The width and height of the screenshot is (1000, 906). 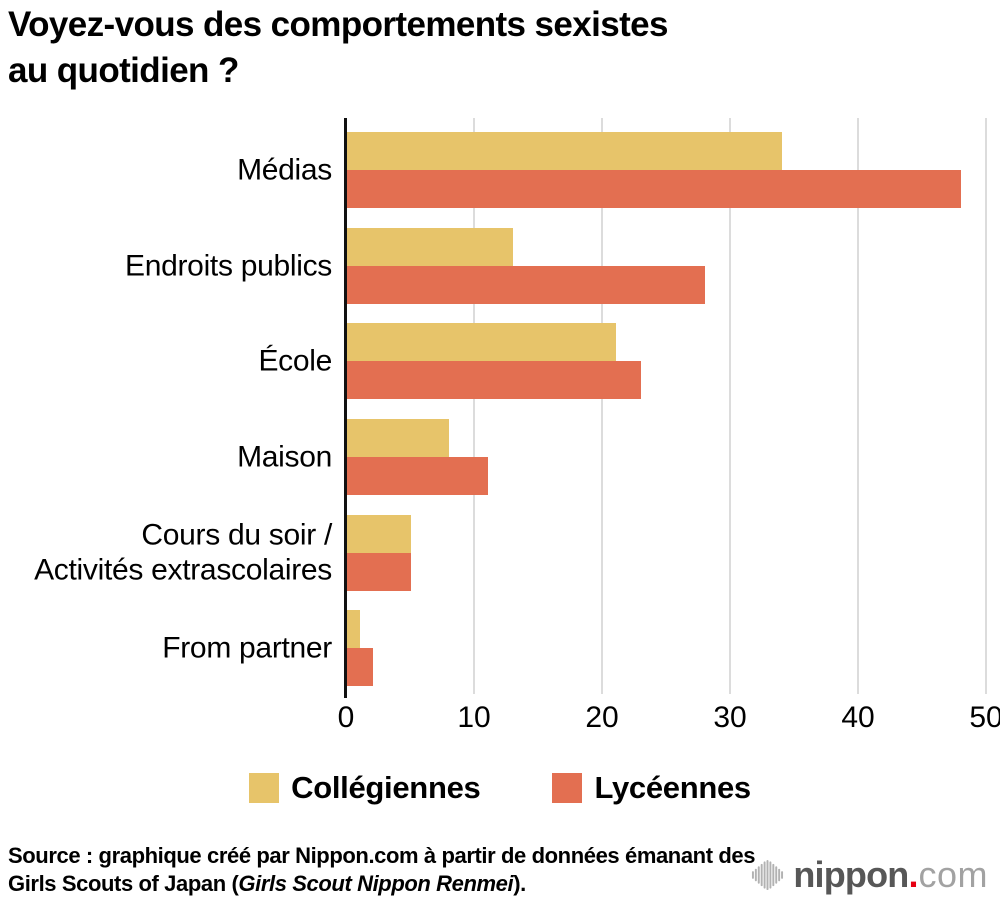 I want to click on x-tick-label: 0, so click(x=346, y=717).